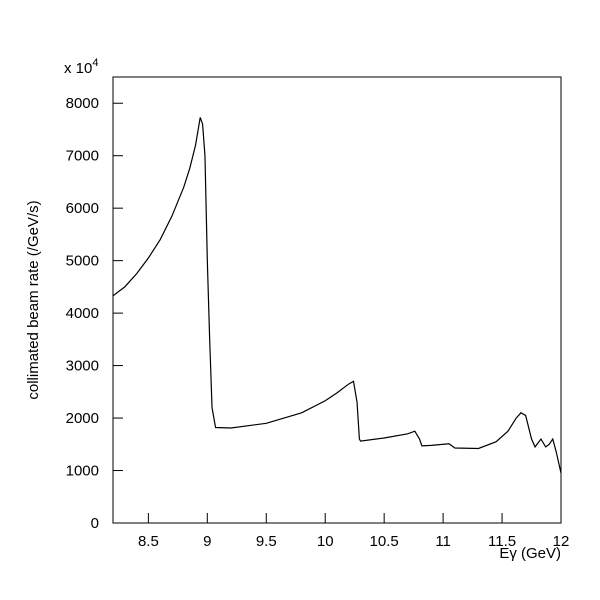 The height and width of the screenshot is (600, 600). What do you see at coordinates (82, 103) in the screenshot?
I see `y-tick-label: 8000` at bounding box center [82, 103].